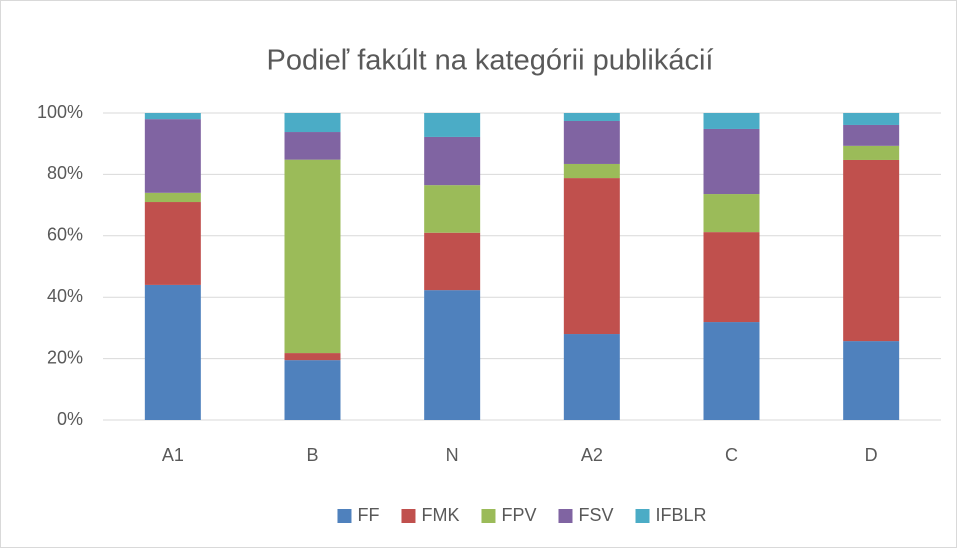  I want to click on x-tick-label: C, so click(731, 455).